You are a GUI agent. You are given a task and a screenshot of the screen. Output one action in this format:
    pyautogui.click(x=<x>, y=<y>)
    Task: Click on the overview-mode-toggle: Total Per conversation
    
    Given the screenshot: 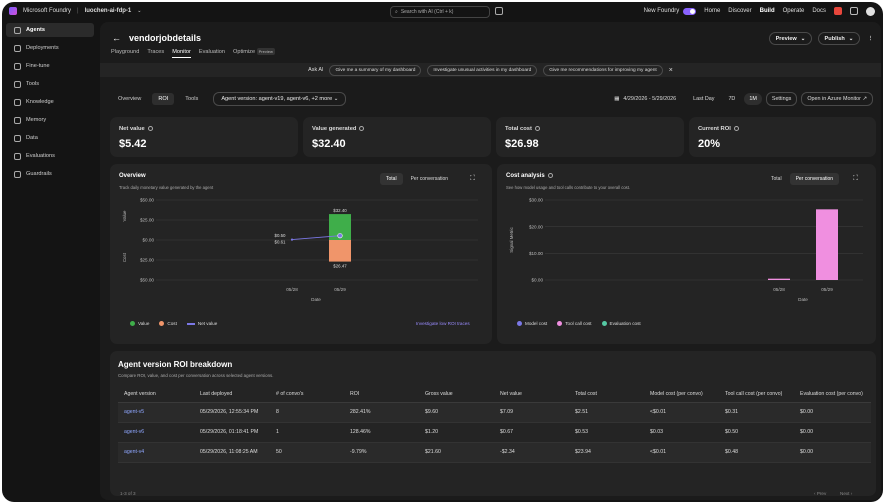 What is the action you would take?
    pyautogui.click(x=417, y=179)
    